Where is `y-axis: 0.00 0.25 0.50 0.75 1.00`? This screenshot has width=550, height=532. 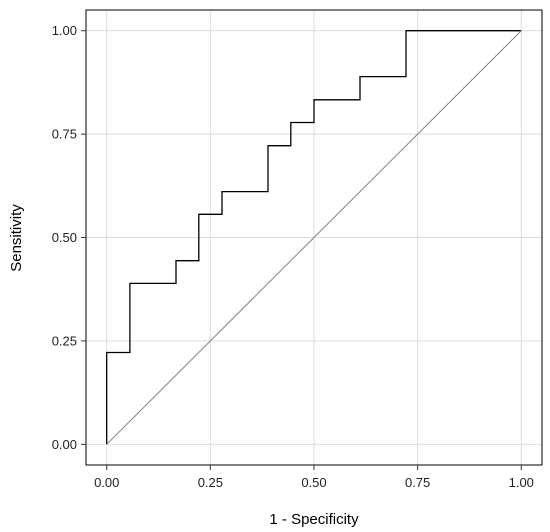
y-axis: 0.00 0.25 0.50 0.75 1.00 is located at coordinates (69, 237).